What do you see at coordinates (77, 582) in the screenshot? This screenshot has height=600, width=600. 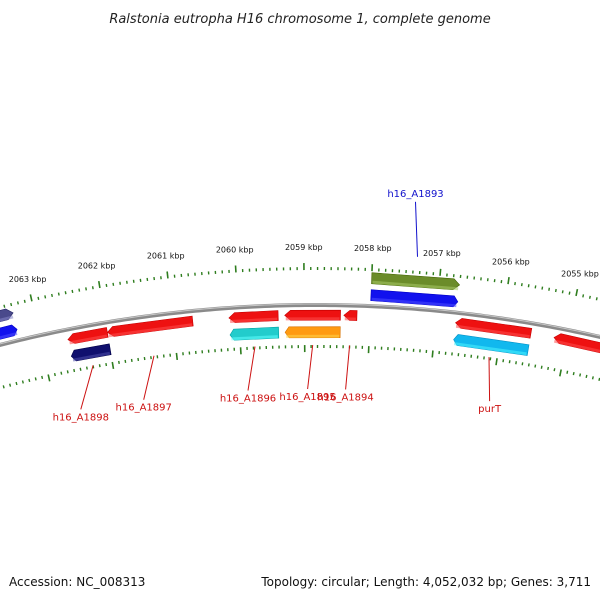 I see `accession-text: Accession: NC_008313` at bounding box center [77, 582].